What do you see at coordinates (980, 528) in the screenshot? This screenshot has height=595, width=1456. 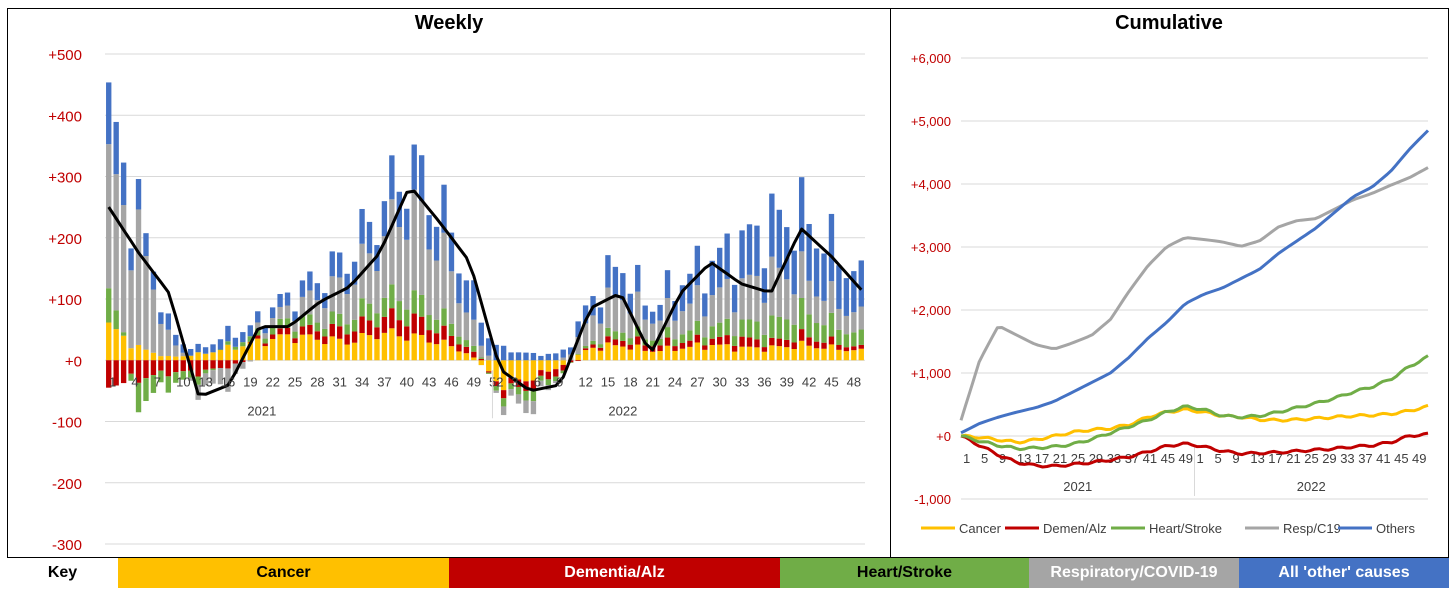 I see `cumulative-legend-label-cancer: Cancer` at bounding box center [980, 528].